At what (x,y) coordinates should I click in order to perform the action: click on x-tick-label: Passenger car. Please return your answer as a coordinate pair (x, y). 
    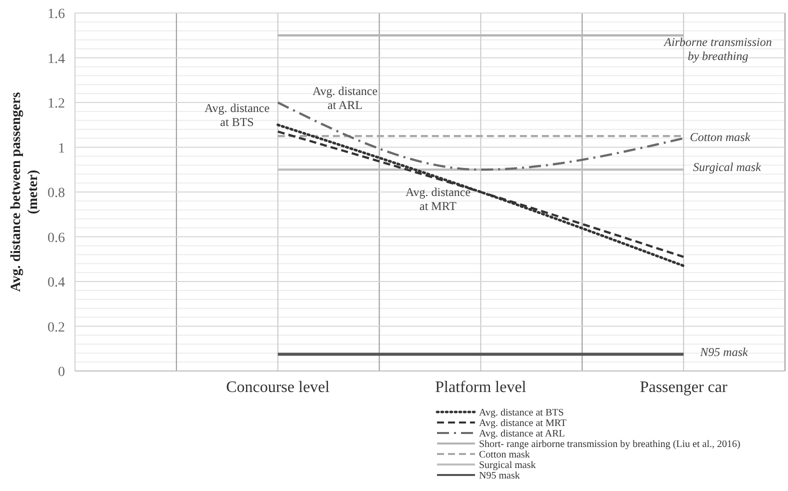
    Looking at the image, I should click on (684, 387).